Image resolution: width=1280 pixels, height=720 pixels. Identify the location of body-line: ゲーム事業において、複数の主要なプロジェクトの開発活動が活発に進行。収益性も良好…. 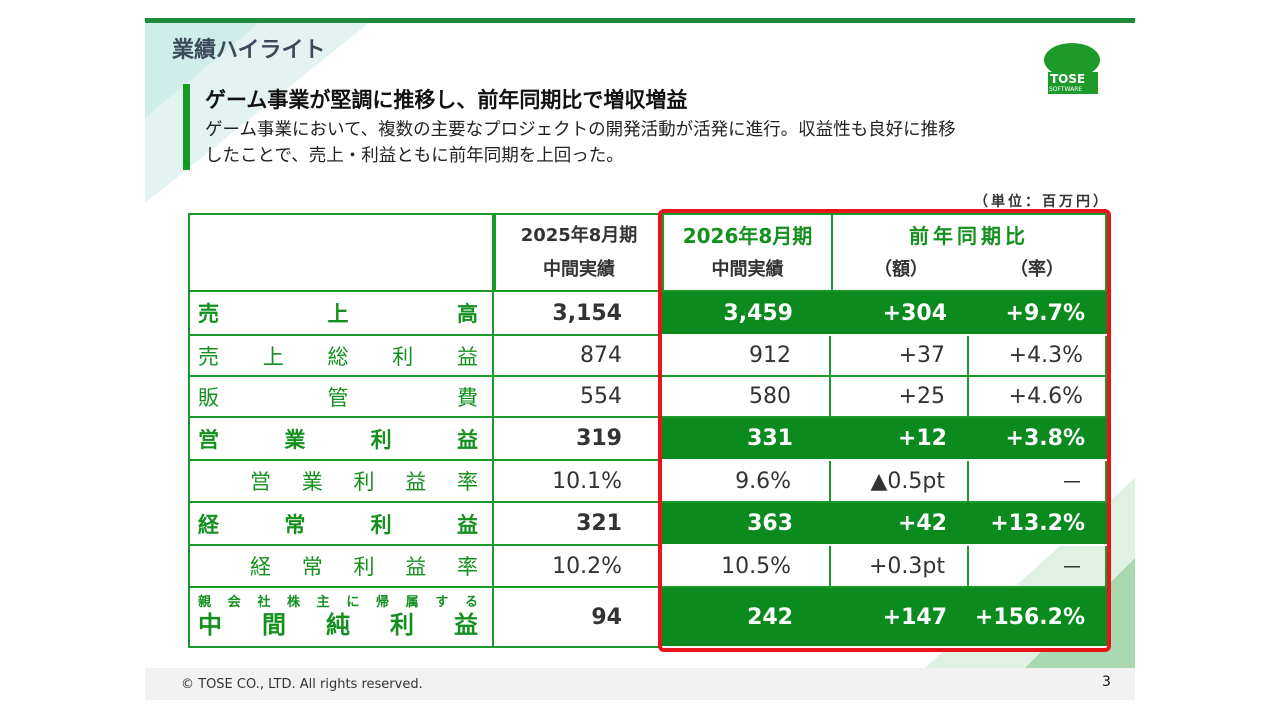
(580, 130).